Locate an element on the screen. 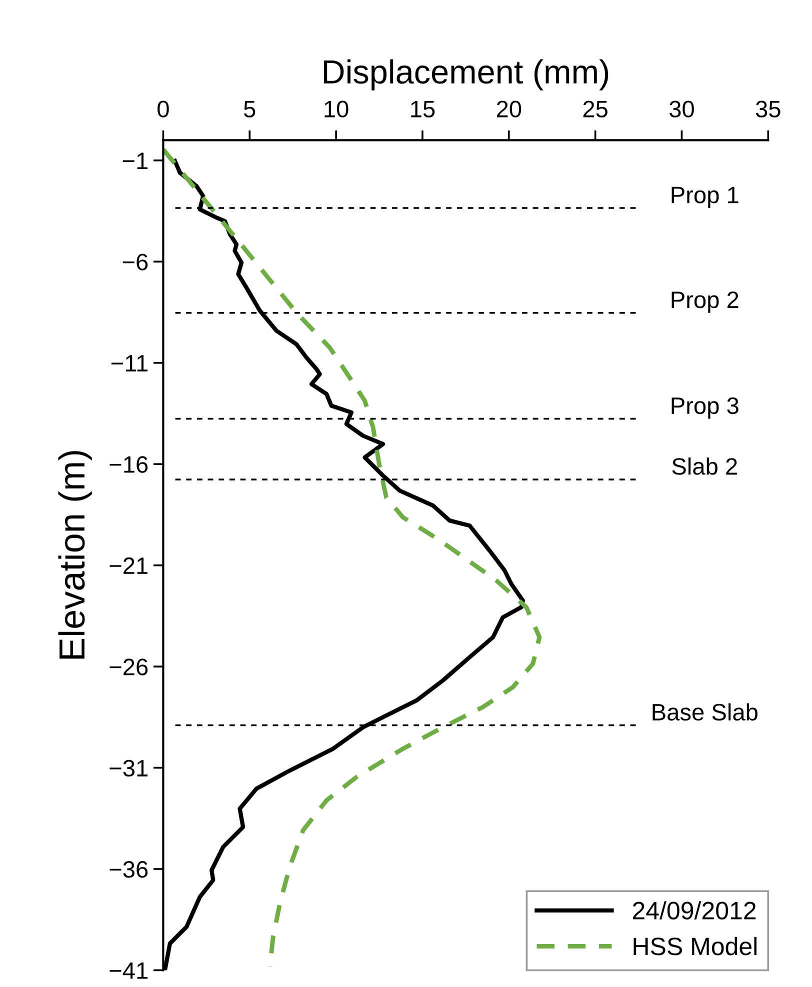 The image size is (812, 987). y-tick-label: −26 is located at coordinates (129, 667).